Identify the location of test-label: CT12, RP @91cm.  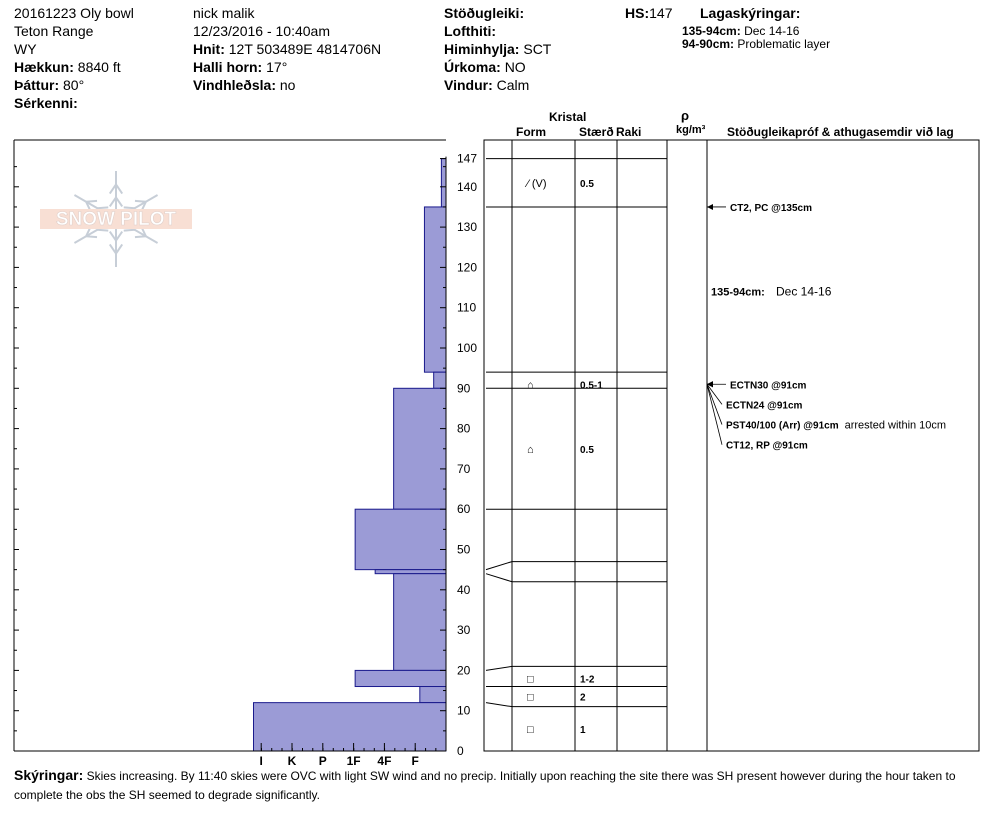
(767, 446).